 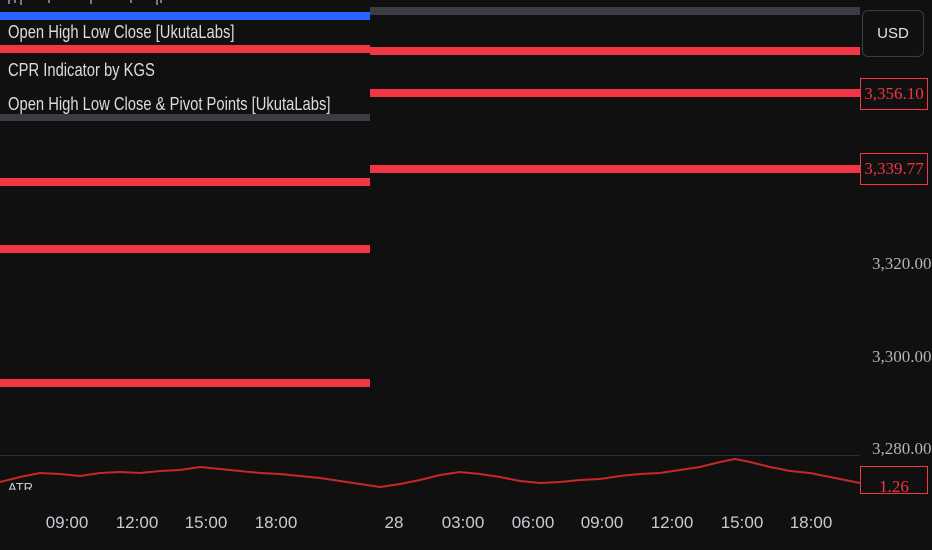 What do you see at coordinates (894, 94) in the screenshot?
I see `price-tag-upper: 3,356.10` at bounding box center [894, 94].